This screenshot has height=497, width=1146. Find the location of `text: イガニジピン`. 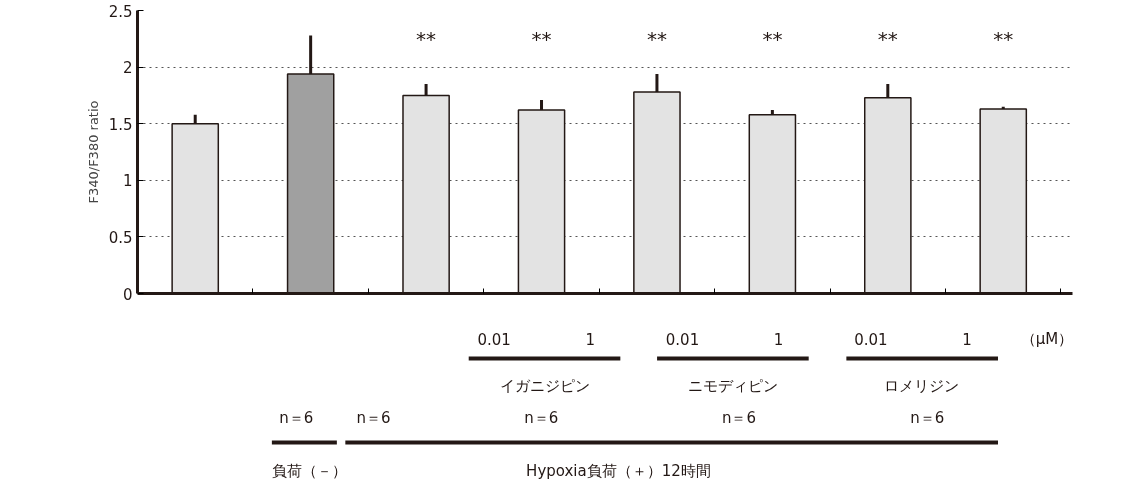

text: イガニジピン is located at coordinates (545, 385).